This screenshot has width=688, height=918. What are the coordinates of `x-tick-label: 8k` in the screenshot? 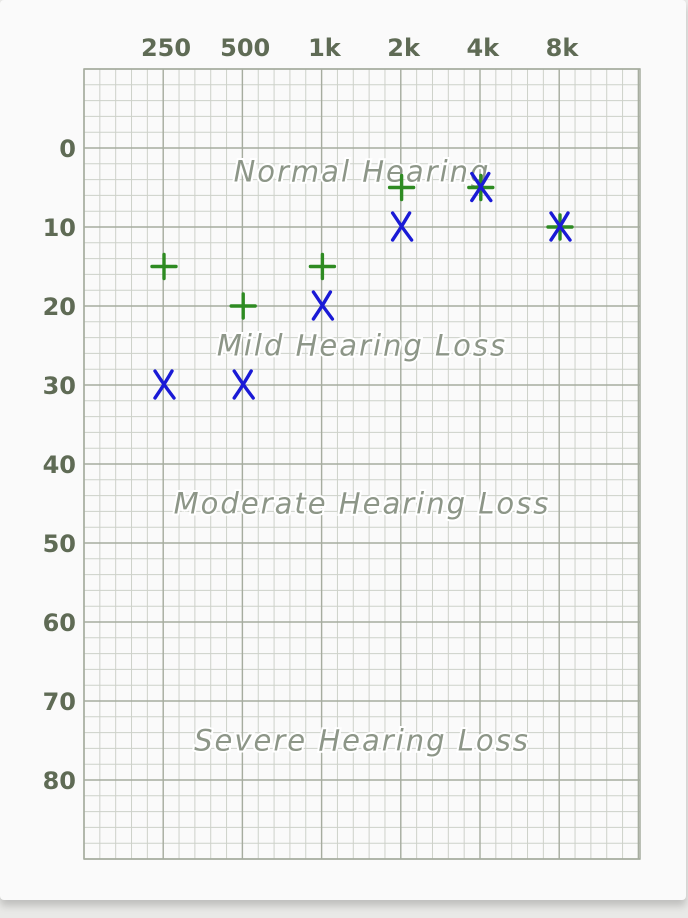 It's located at (563, 48).